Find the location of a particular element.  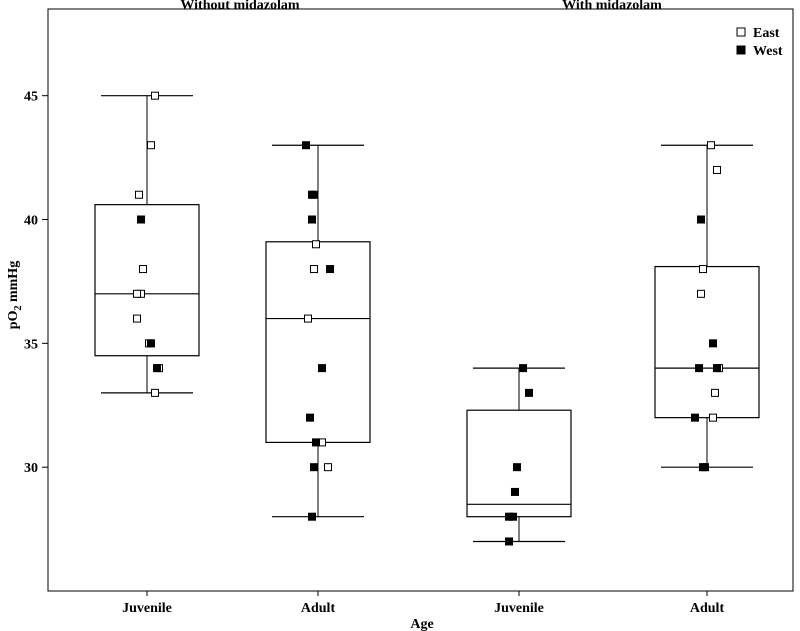

legend-marker-east is located at coordinates (741, 32).